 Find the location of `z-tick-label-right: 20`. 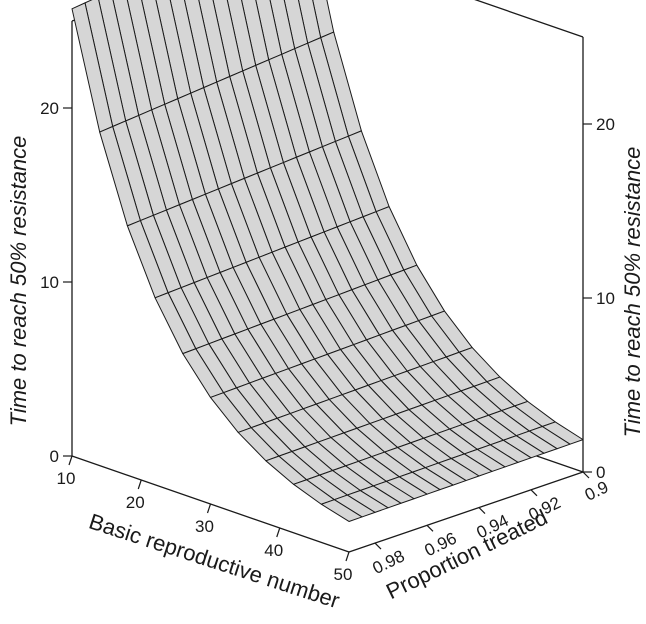

z-tick-label-right: 20 is located at coordinates (605, 124).